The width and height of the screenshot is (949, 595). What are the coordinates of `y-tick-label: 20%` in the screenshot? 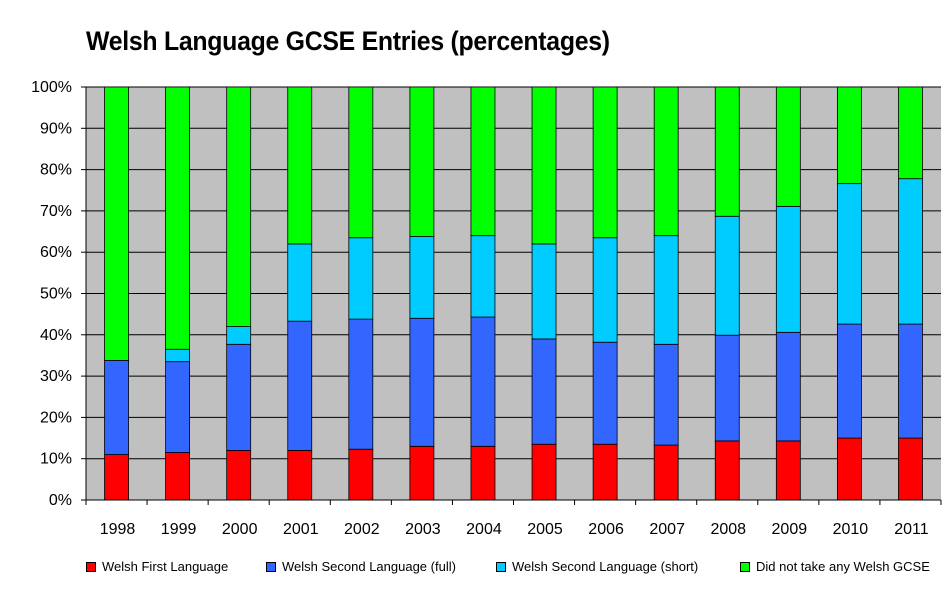 It's located at (56, 417).